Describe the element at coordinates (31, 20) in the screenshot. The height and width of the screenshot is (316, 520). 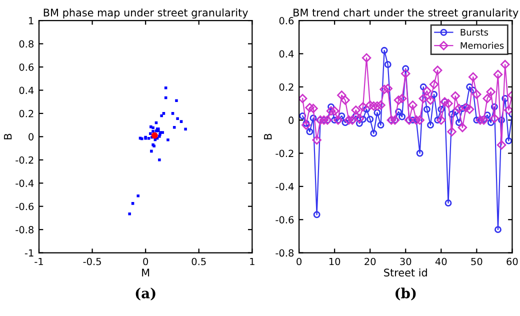
I see `y-tick-label: 1` at that location.